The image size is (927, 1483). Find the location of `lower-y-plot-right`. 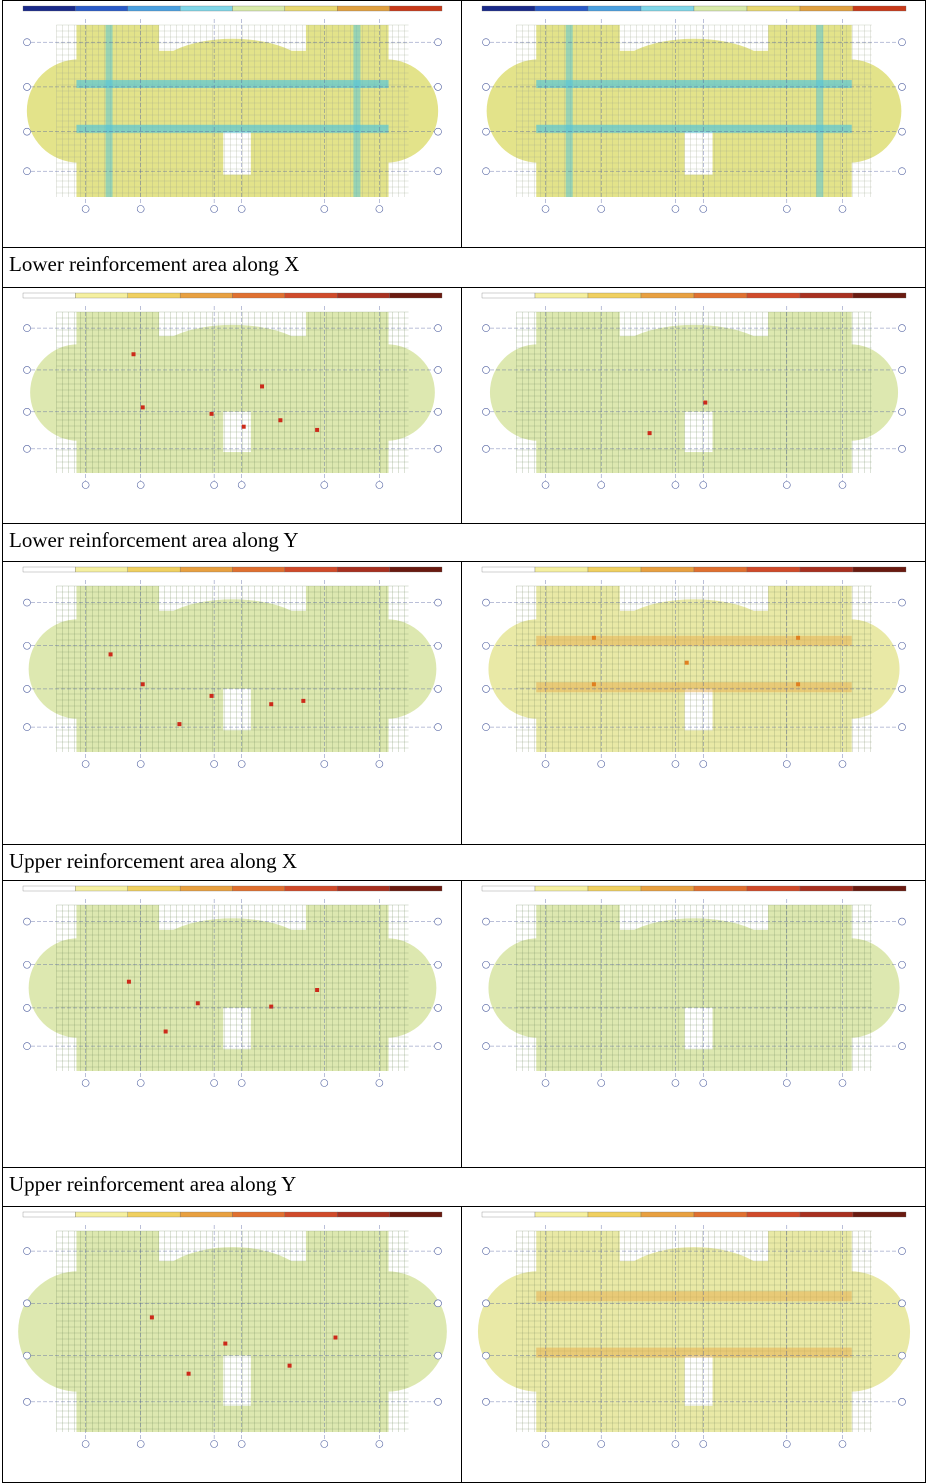

lower-y-plot-right is located at coordinates (694, 667).